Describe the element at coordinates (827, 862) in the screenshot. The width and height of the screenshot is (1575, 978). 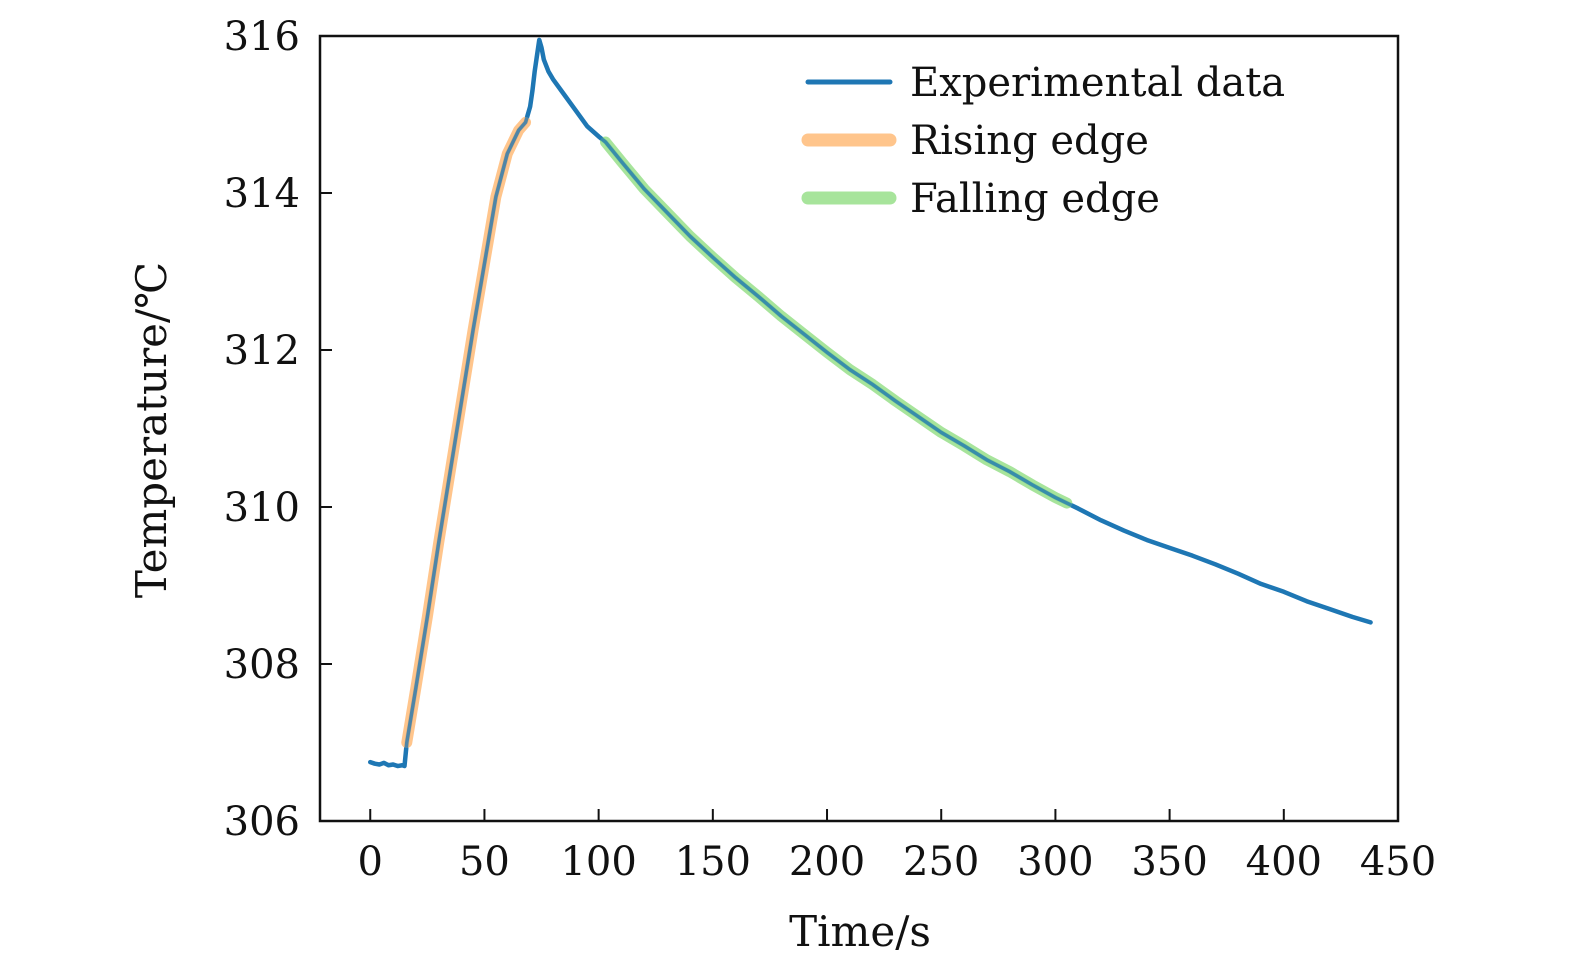
I see `x-tick-label: 200` at that location.